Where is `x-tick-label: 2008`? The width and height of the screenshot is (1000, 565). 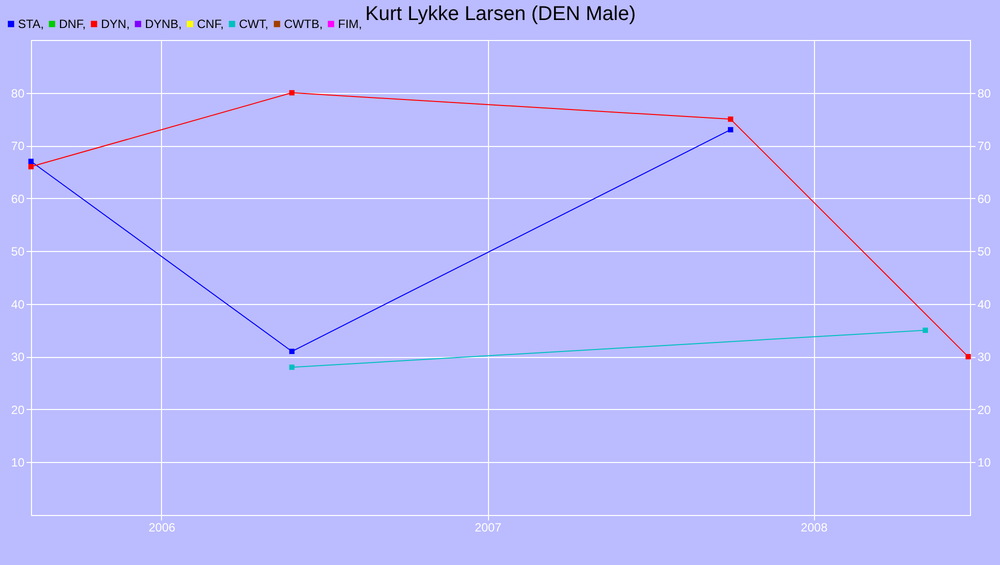
x-tick-label: 2008 is located at coordinates (814, 527).